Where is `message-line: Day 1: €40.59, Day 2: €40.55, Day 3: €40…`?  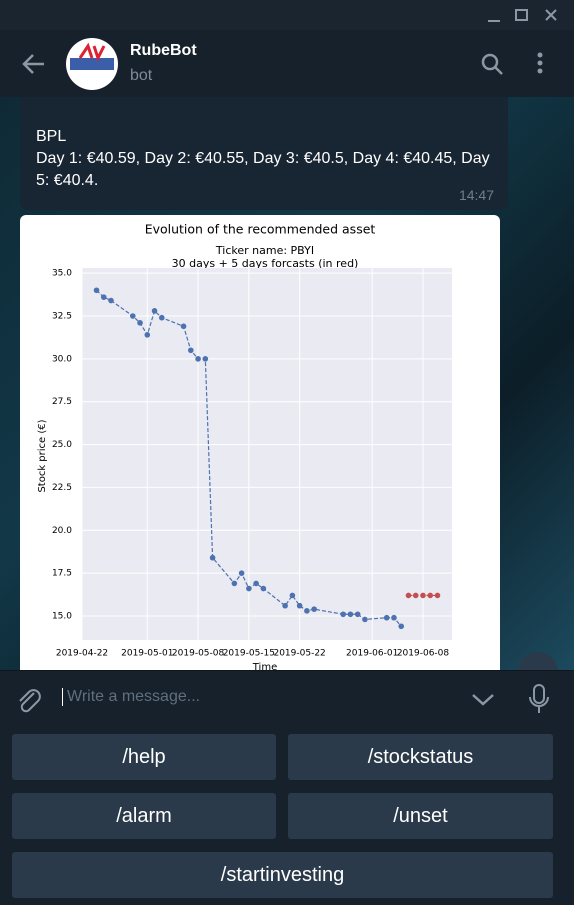 message-line: Day 1: €40.59, Day 2: €40.55, Day 3: €40… is located at coordinates (263, 169).